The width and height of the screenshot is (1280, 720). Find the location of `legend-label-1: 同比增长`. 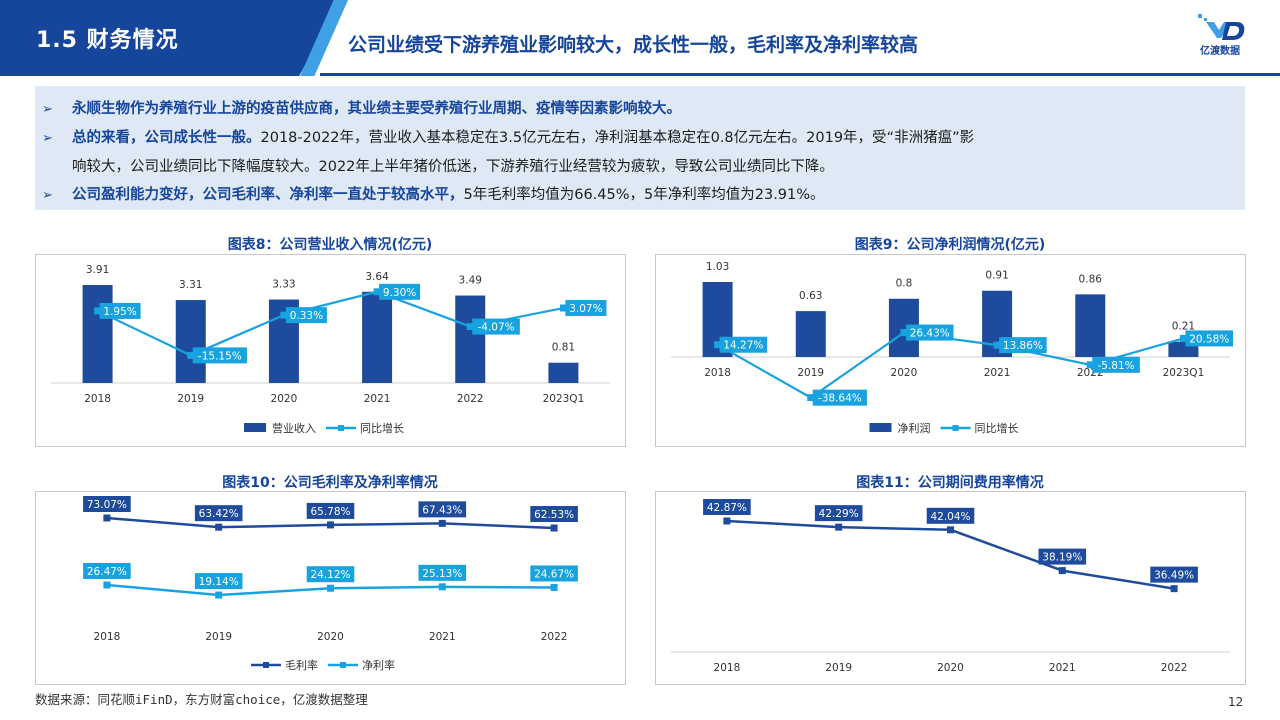

legend-label-1: 同比增长 is located at coordinates (997, 428).